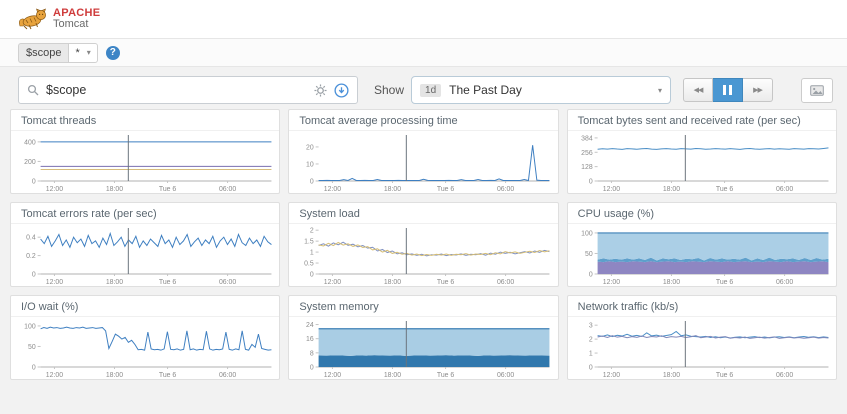 This screenshot has width=847, height=414. I want to click on scope-bar: $scope * ▾ ?, so click(423, 53).